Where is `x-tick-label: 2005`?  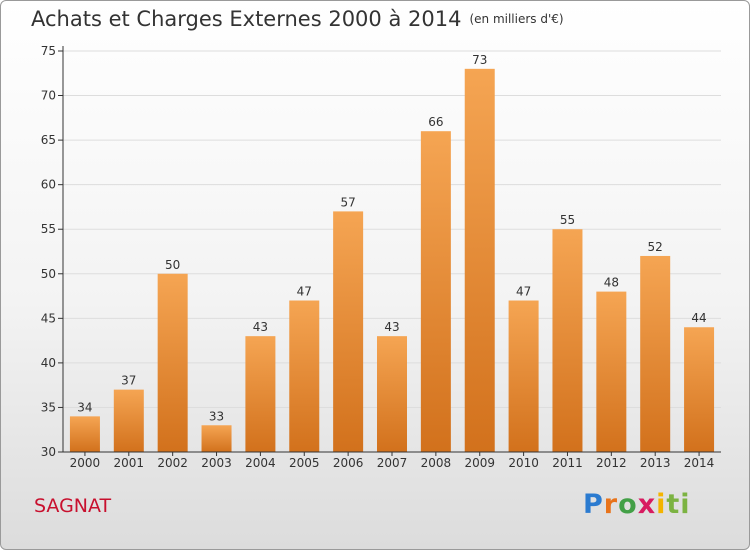
x-tick-label: 2005 is located at coordinates (304, 463).